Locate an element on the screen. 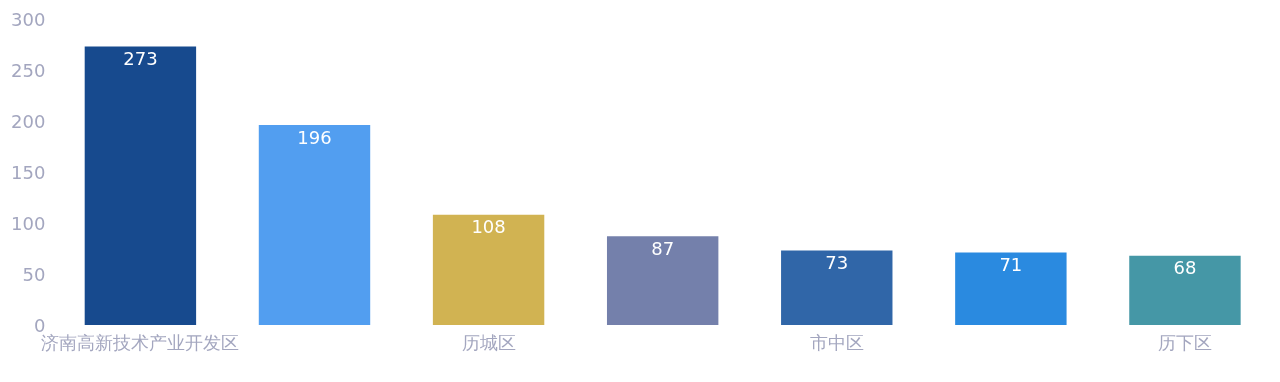 This screenshot has height=382, width=1280. data-label: 71 is located at coordinates (1011, 265).